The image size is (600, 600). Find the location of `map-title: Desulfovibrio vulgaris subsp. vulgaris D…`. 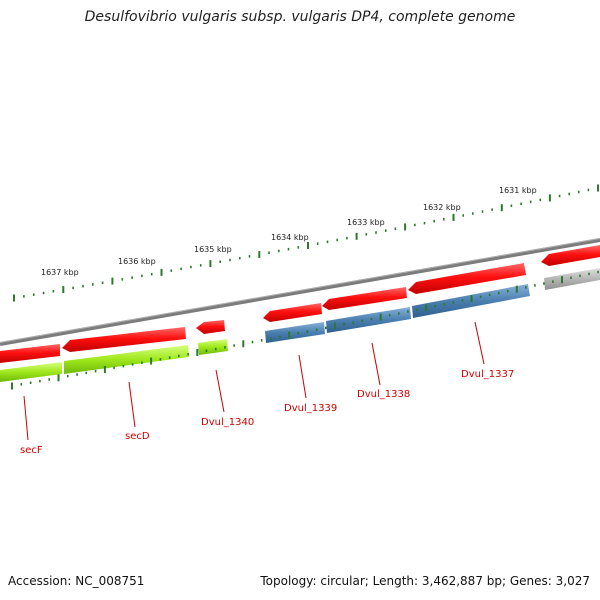

map-title: Desulfovibrio vulgaris subsp. vulgaris D… is located at coordinates (300, 17).